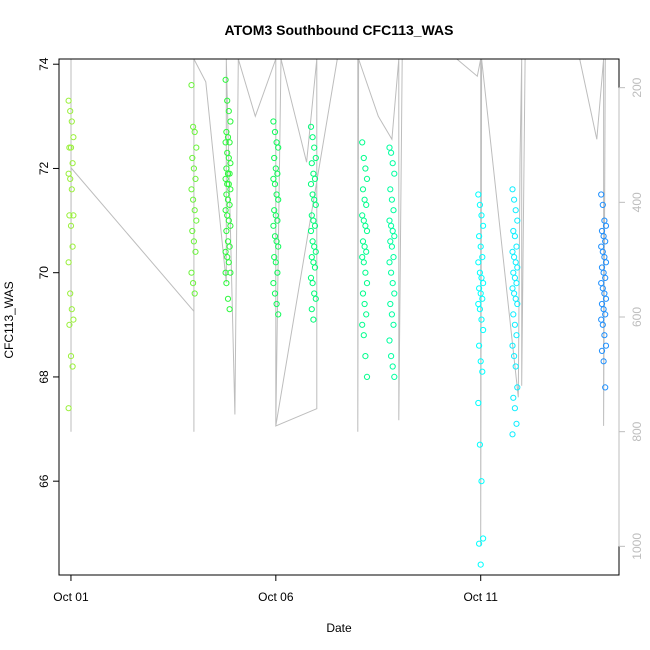 The image size is (650, 650). Describe the element at coordinates (44, 481) in the screenshot. I see `y-tick-label: 66` at that location.